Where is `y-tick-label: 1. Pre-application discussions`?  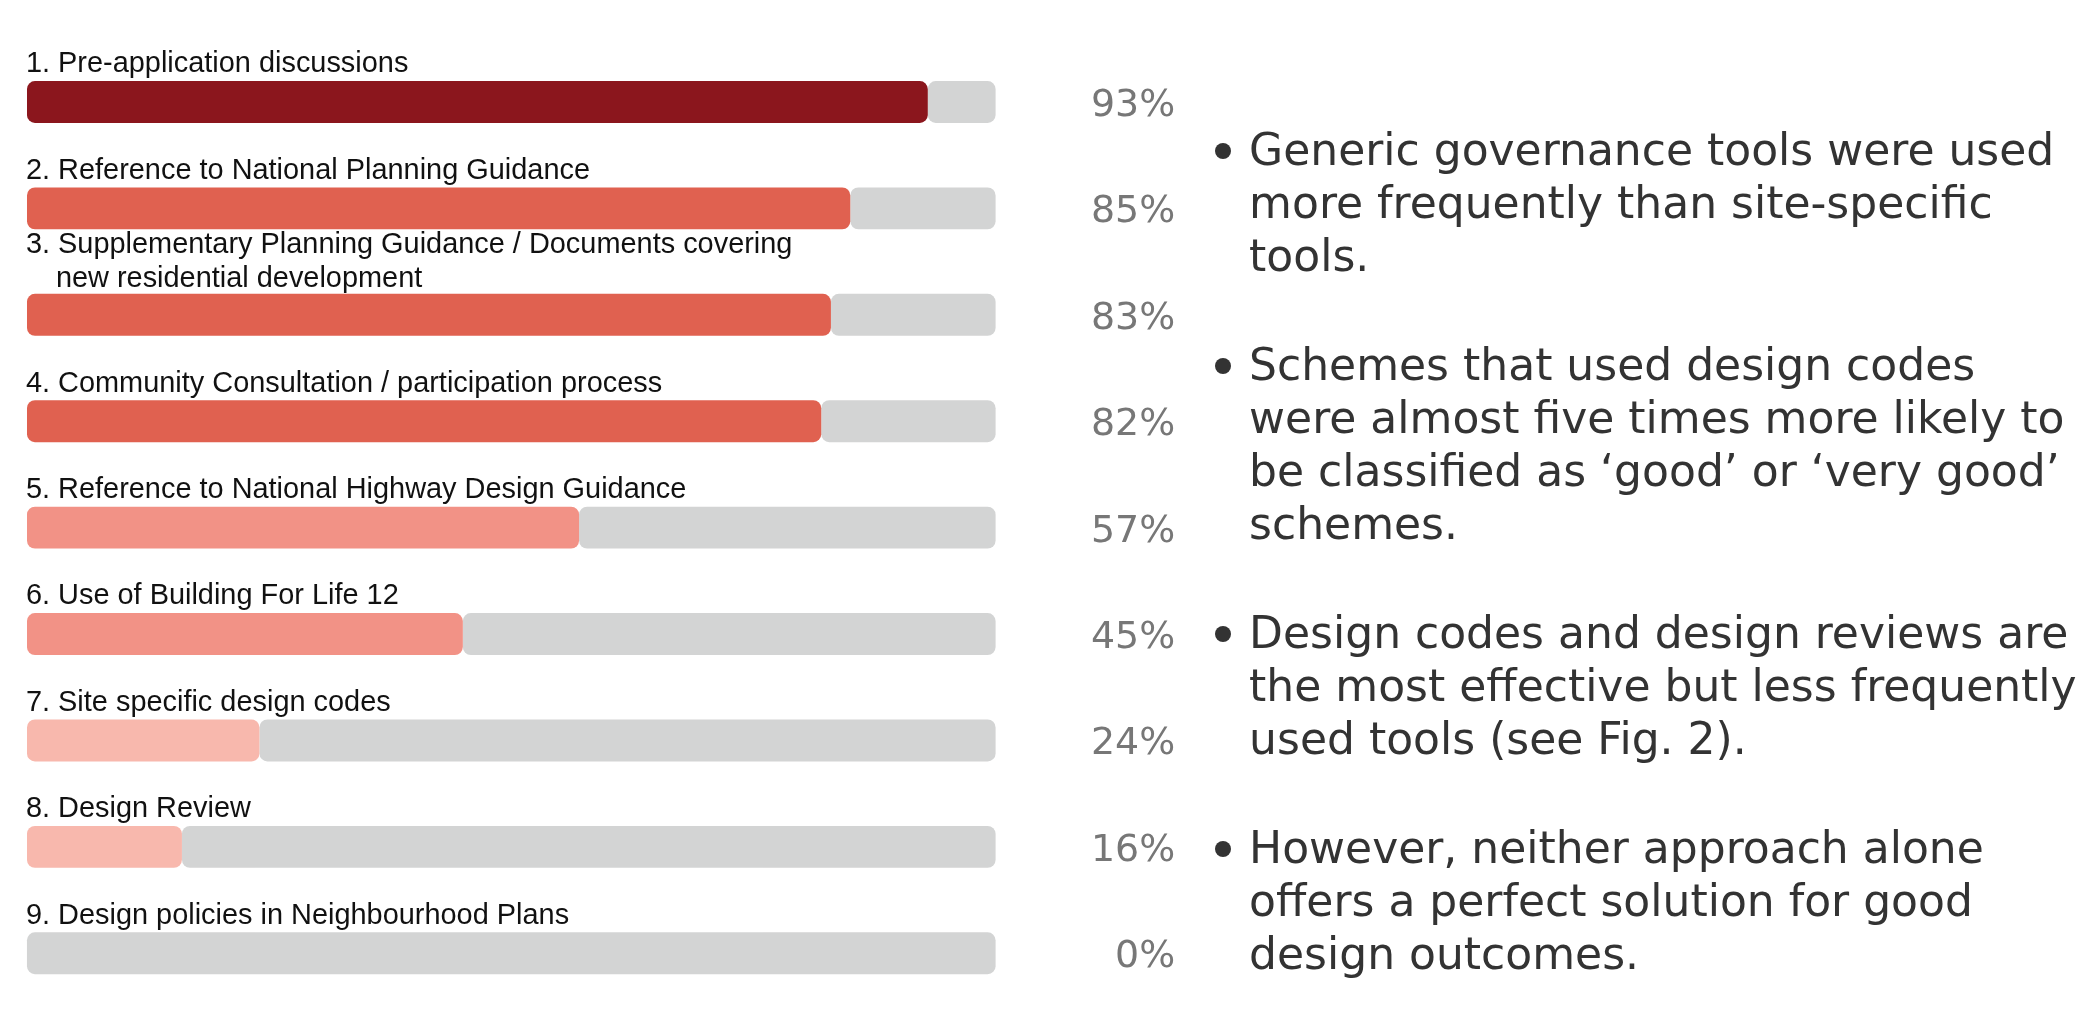
y-tick-label: 1. Pre-application discussions is located at coordinates (217, 62).